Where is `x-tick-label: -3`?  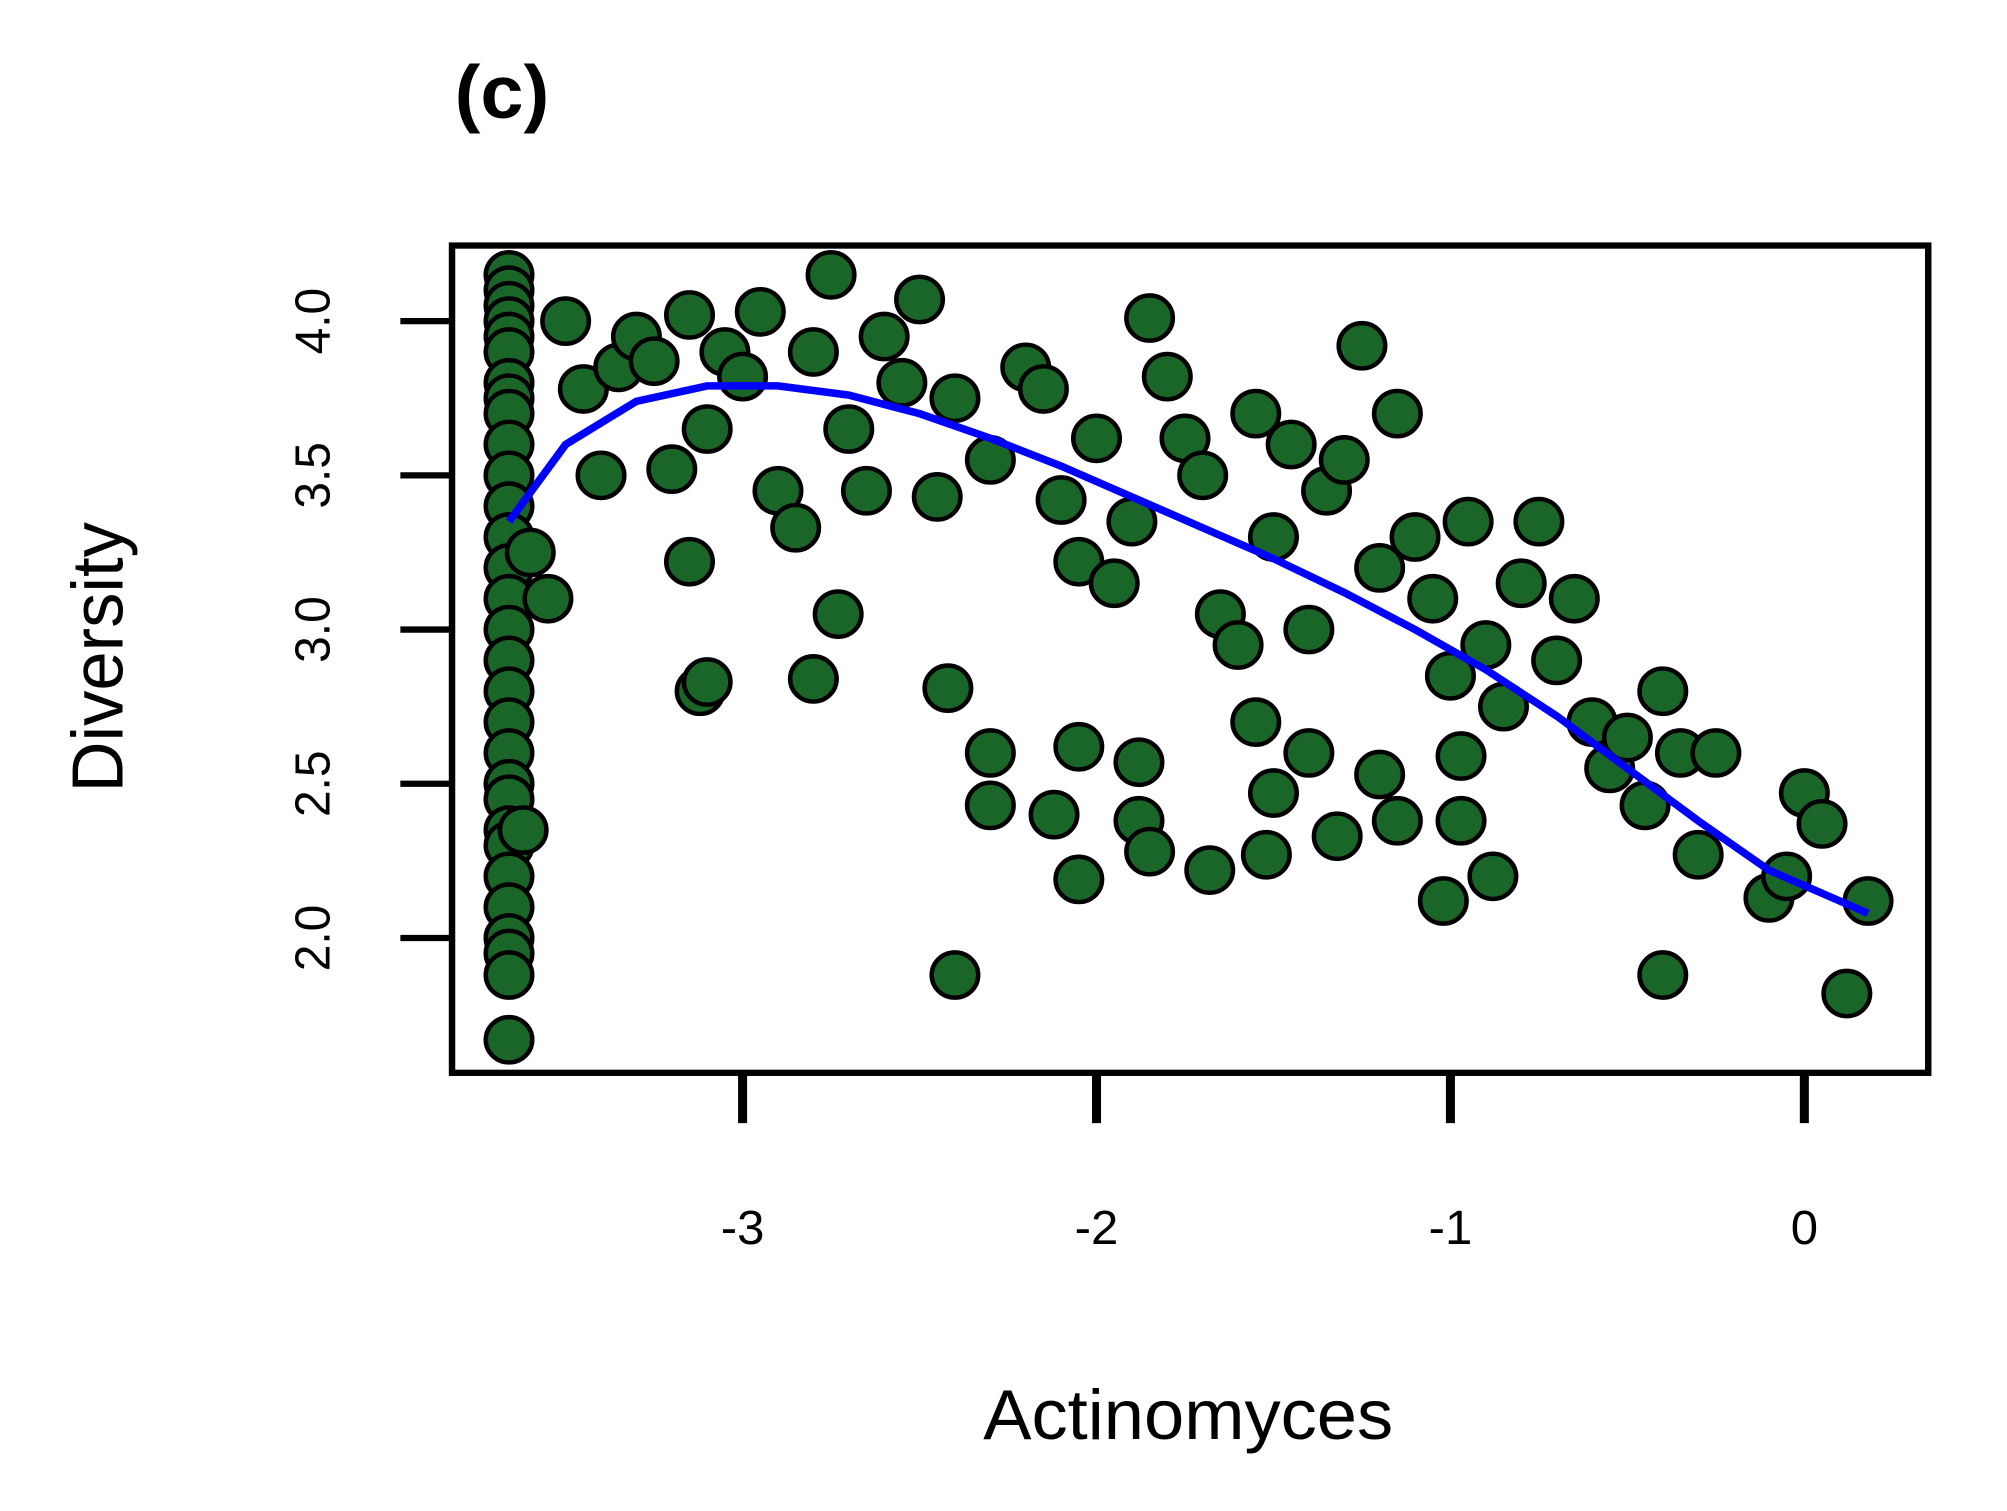 x-tick-label: -3 is located at coordinates (743, 1228).